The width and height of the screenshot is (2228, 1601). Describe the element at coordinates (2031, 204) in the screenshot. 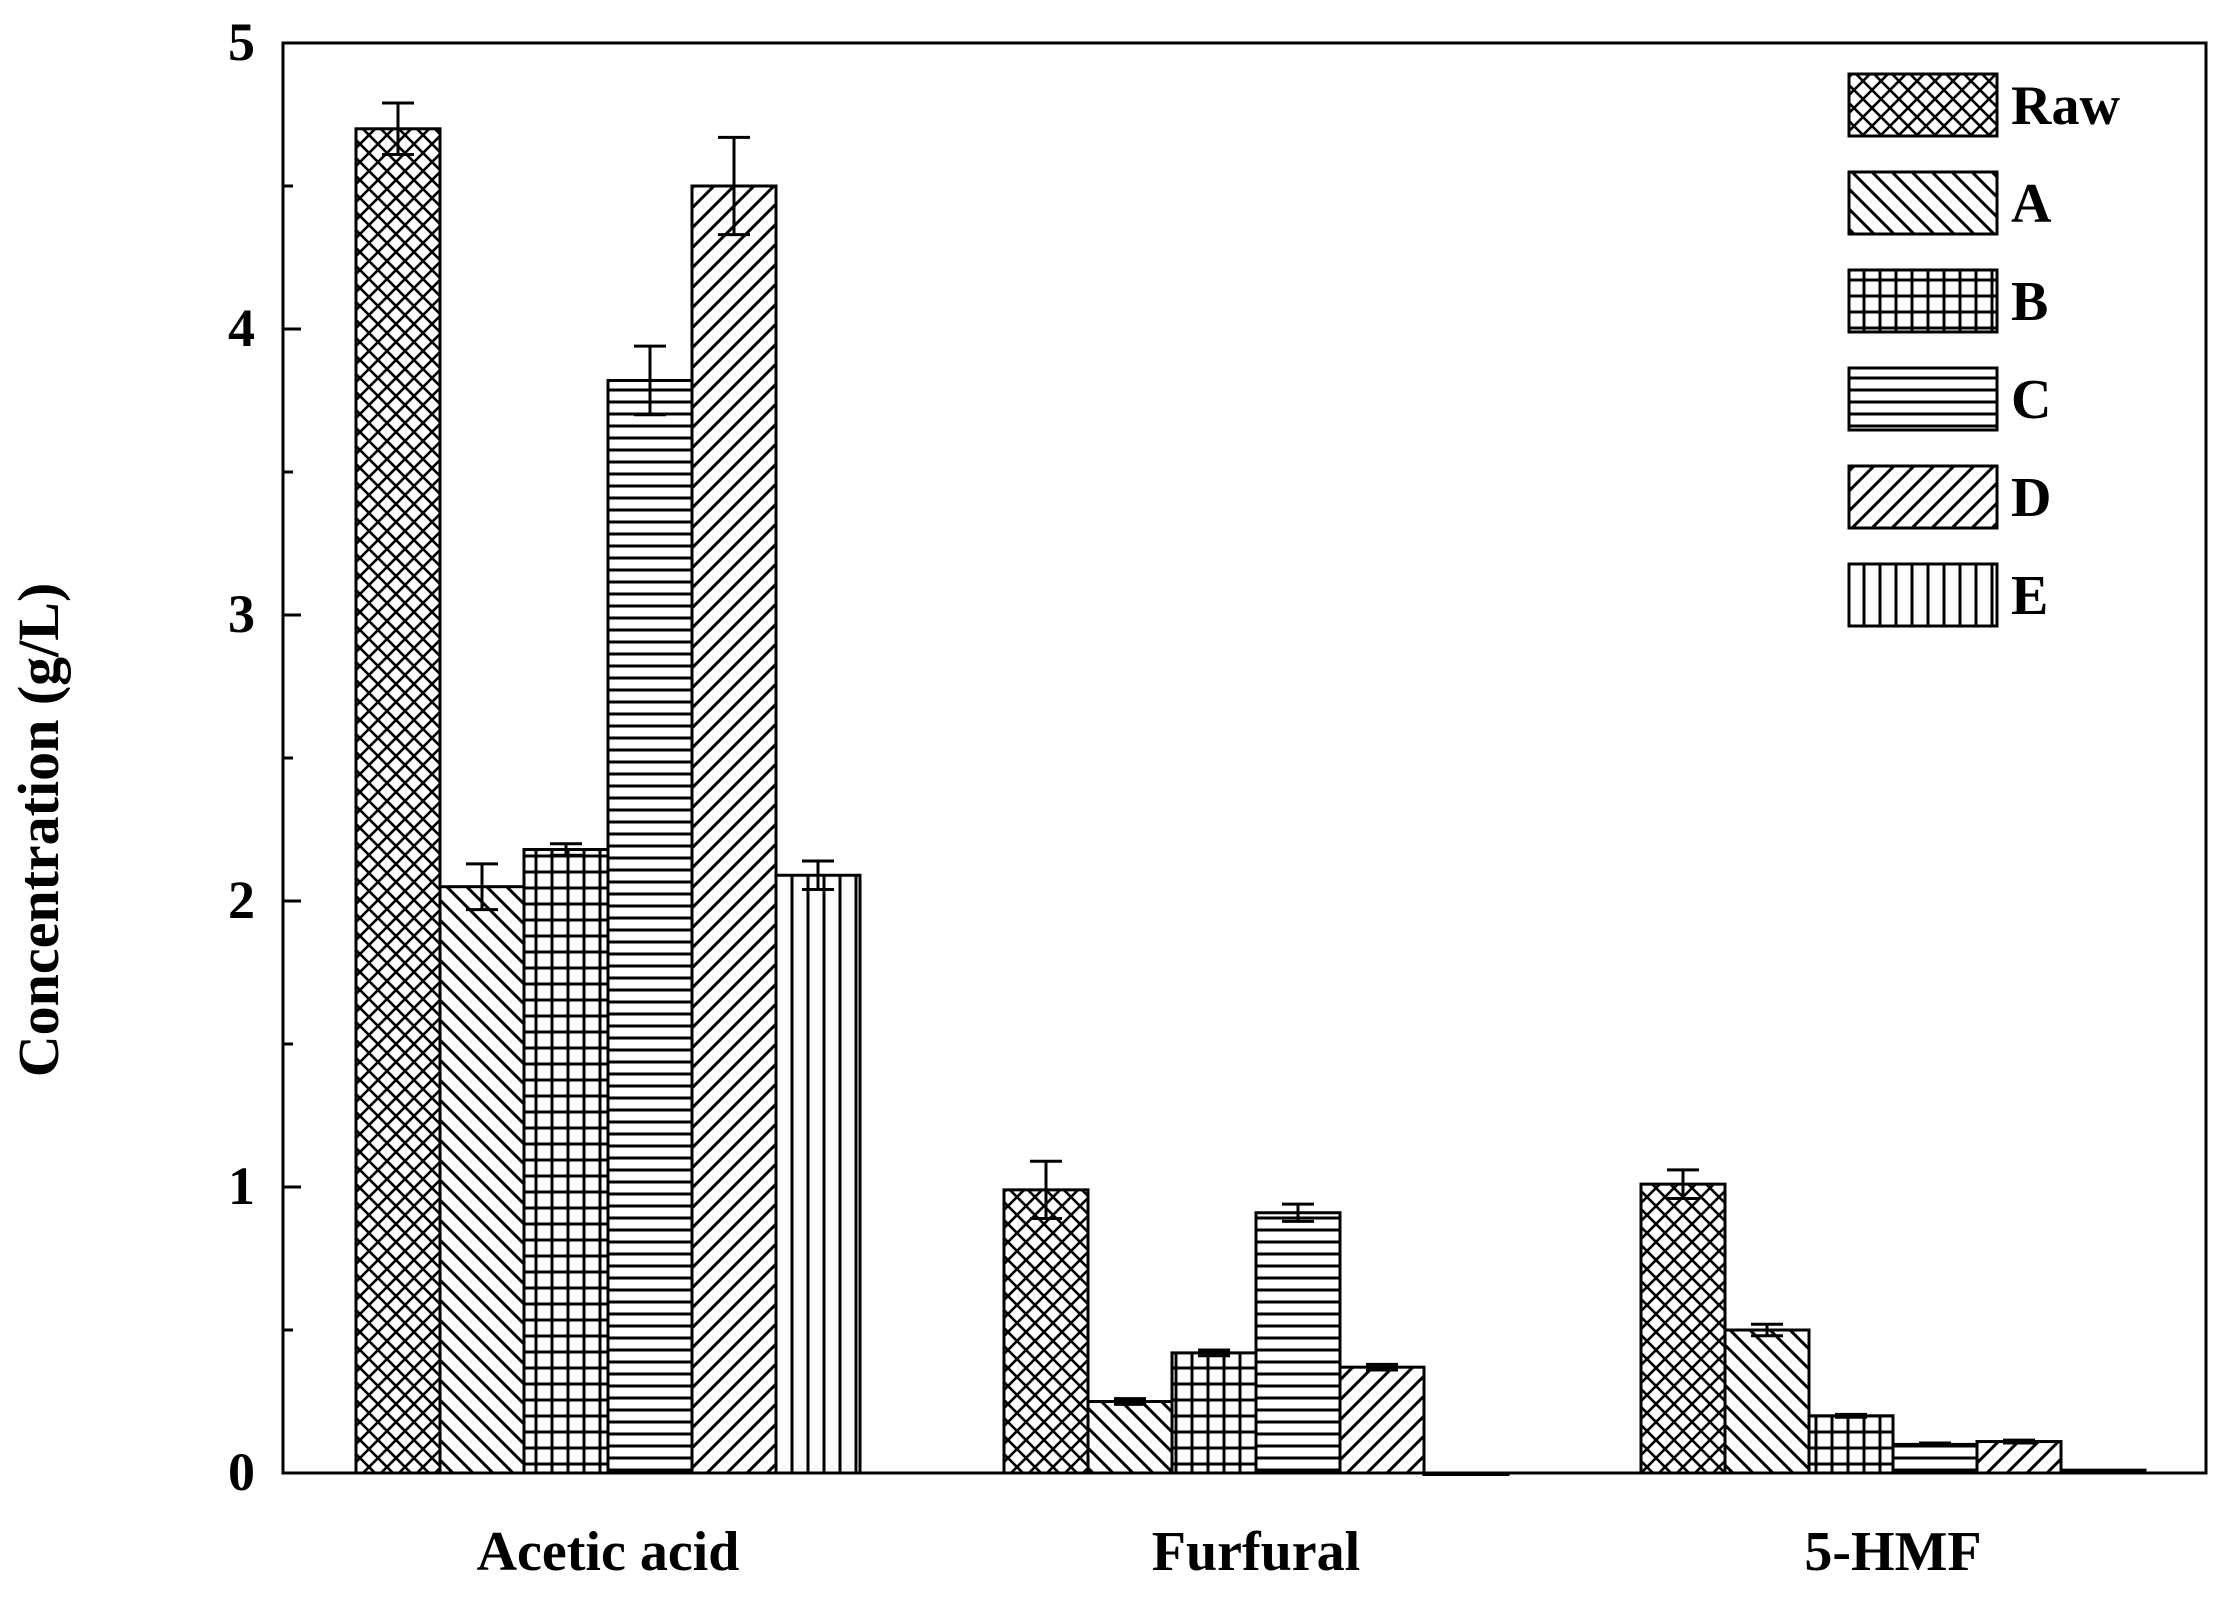

I see `legend-label-a: A` at that location.